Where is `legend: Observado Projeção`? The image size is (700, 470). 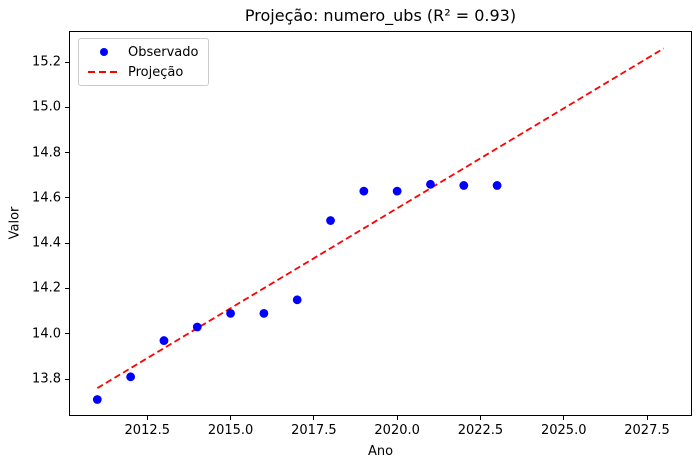
legend: Observado Projeção is located at coordinates (144, 62).